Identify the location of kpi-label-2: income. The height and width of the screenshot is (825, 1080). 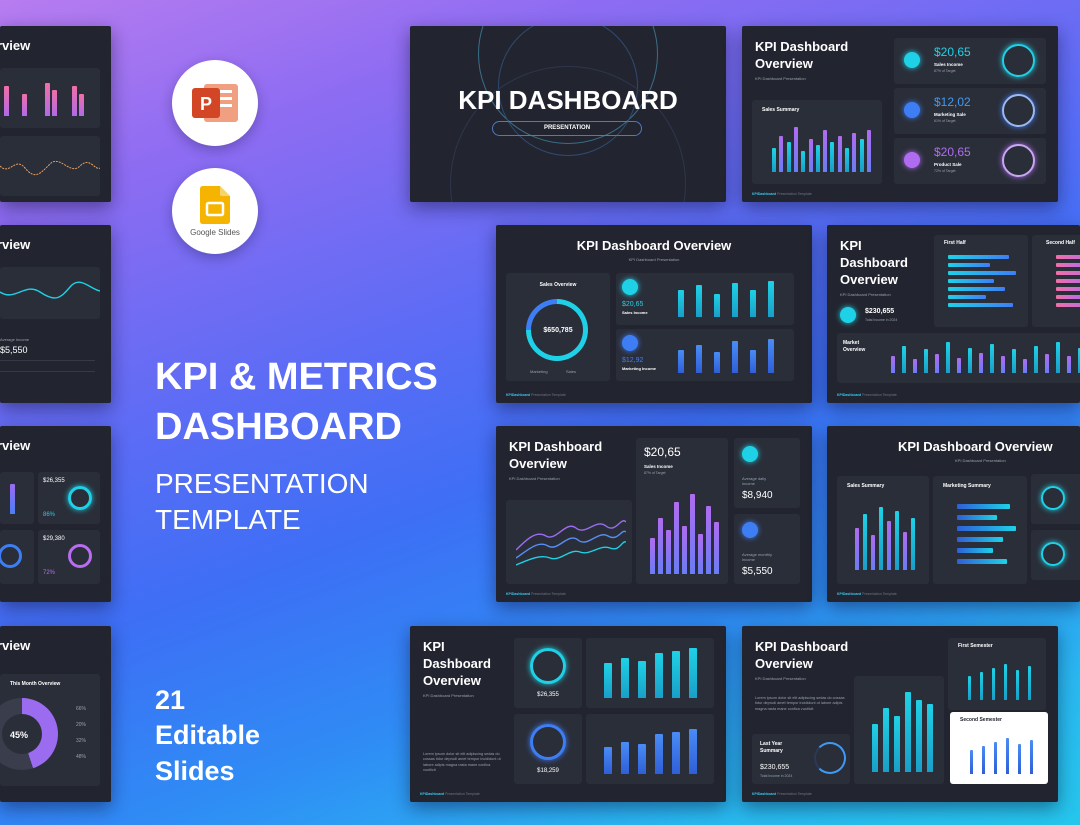
(748, 559).